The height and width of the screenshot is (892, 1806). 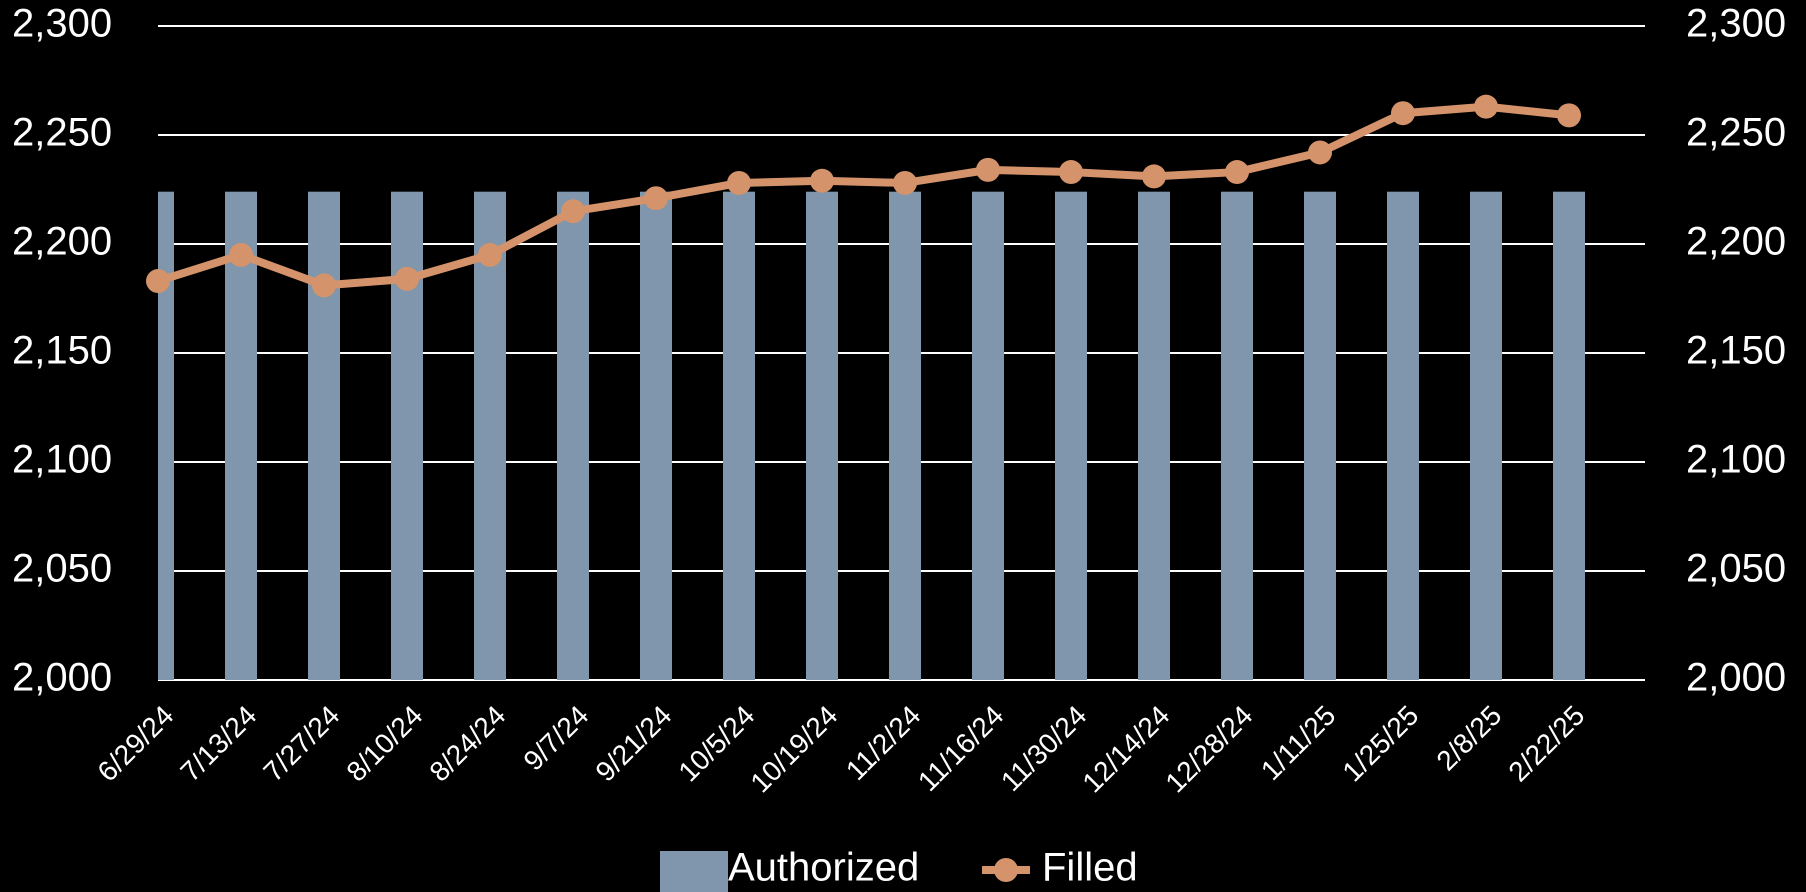 What do you see at coordinates (1736, 133) in the screenshot?
I see `y2-tick-label: 2,250` at bounding box center [1736, 133].